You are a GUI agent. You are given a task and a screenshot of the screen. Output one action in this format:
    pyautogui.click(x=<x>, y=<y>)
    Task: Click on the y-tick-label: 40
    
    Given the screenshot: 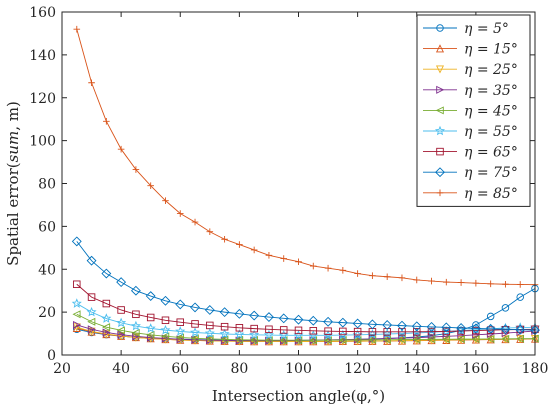 What is the action you would take?
    pyautogui.click(x=47, y=270)
    